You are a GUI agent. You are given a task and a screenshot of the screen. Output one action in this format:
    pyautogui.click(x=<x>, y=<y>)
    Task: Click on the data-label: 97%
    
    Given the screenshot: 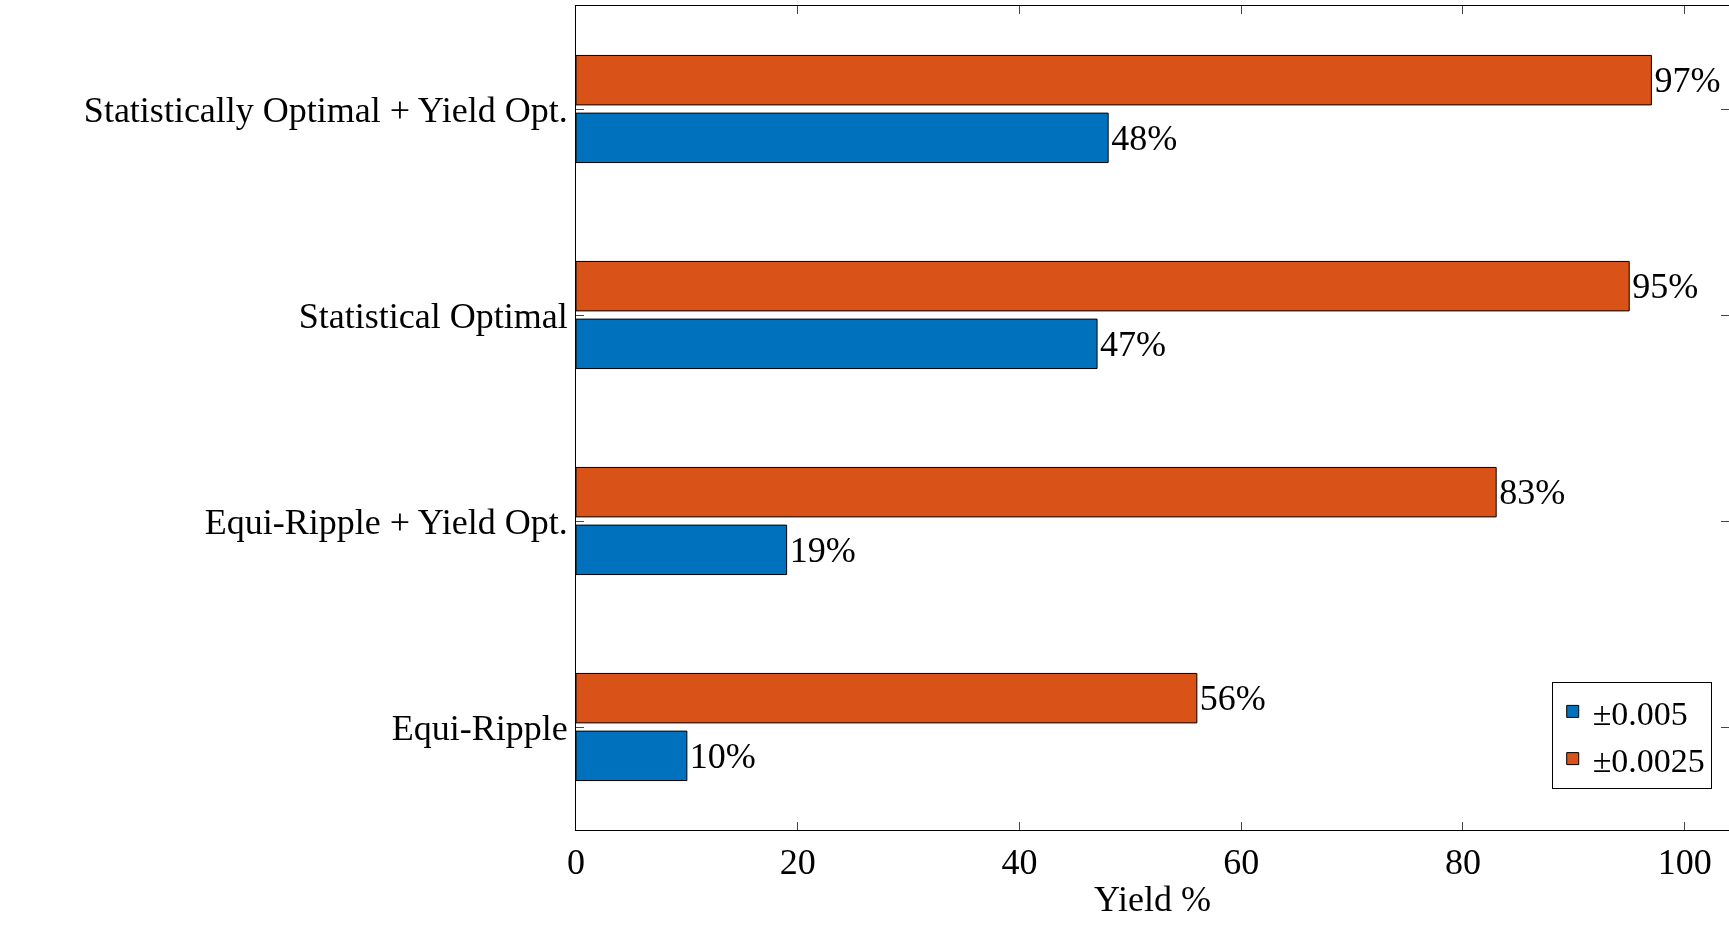 What is the action you would take?
    pyautogui.click(x=1687, y=80)
    